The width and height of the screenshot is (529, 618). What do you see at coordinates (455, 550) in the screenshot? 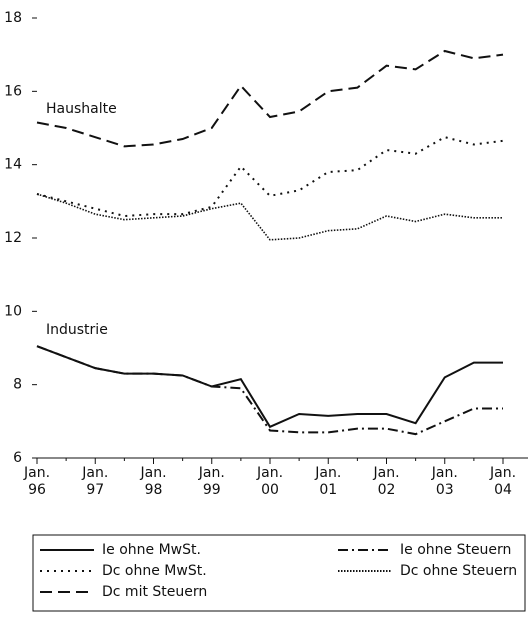
I see `legend-label: Ie ohne Steuern` at bounding box center [455, 550].